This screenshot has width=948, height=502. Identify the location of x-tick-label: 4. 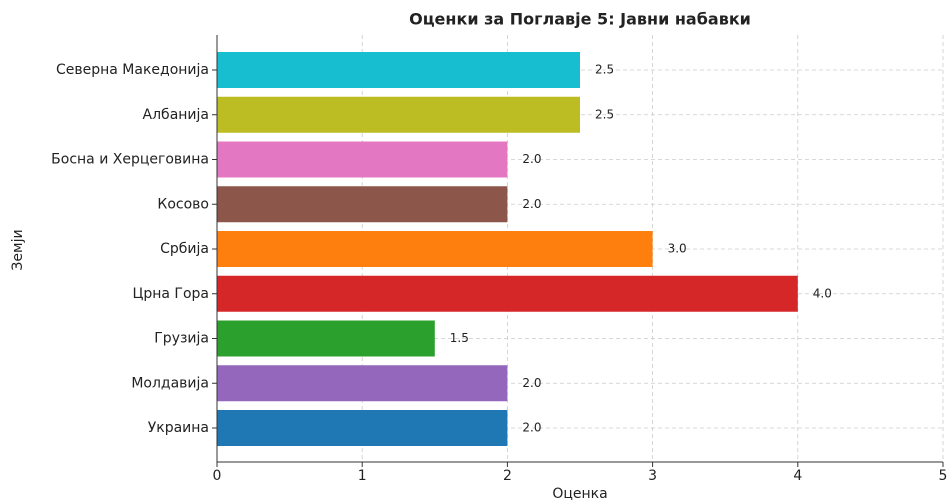
(797, 476).